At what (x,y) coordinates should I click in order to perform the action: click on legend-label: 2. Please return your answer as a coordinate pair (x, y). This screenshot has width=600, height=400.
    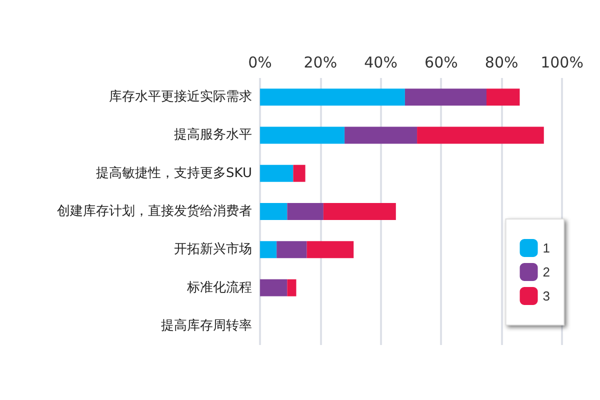
    Looking at the image, I should click on (546, 272).